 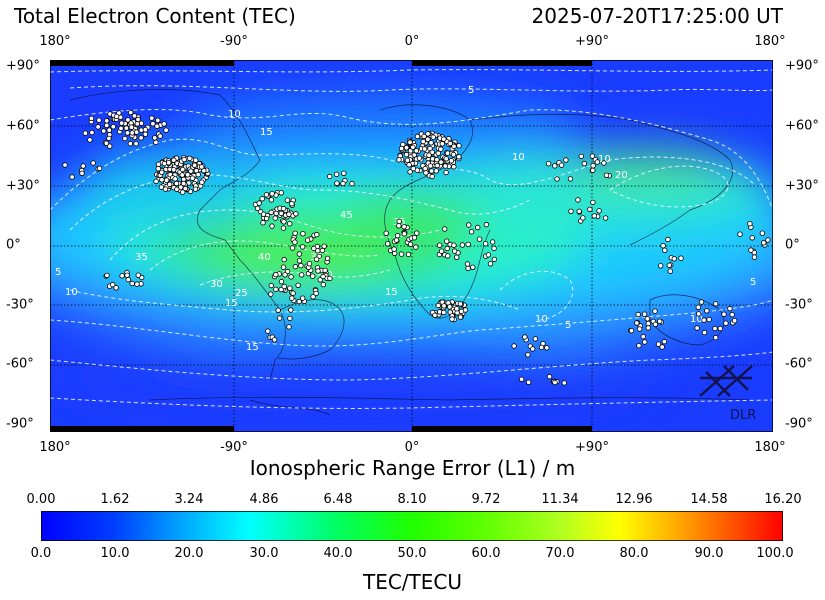 I want to click on contour-label: 5, so click(x=471, y=90).